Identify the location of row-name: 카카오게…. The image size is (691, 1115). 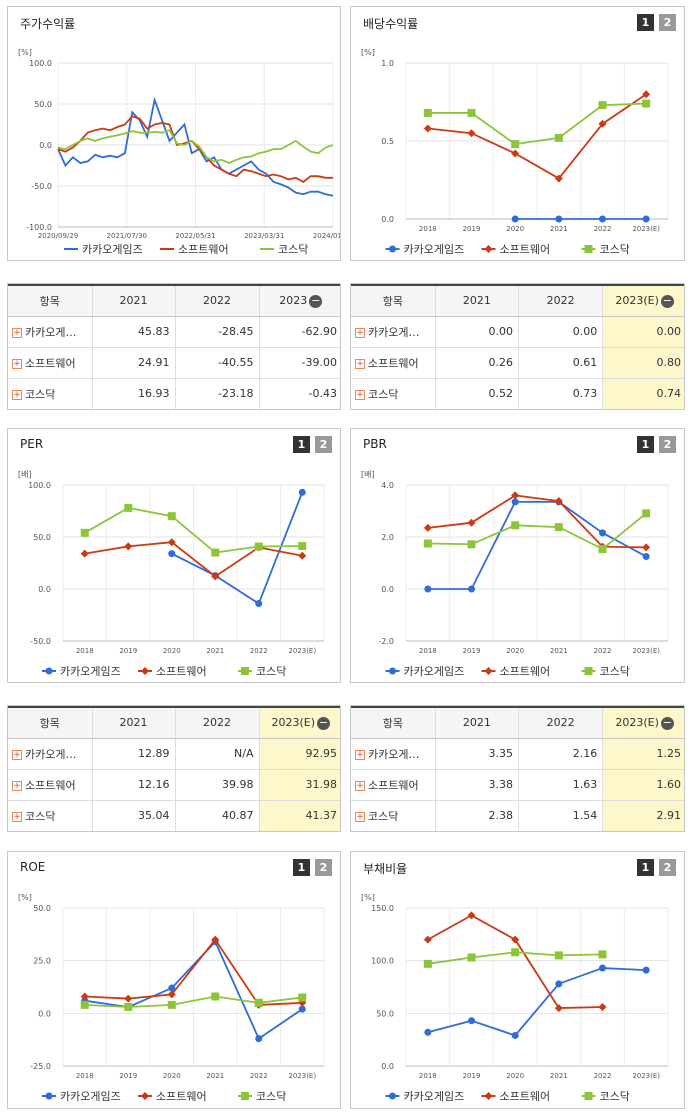
(394, 332).